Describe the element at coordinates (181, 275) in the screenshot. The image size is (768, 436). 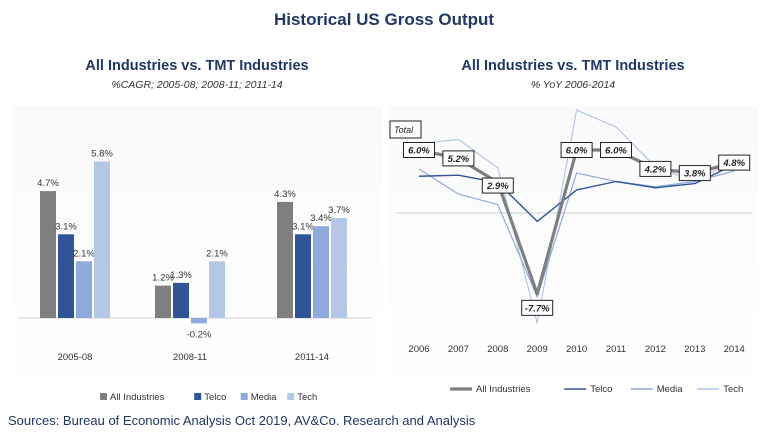
I see `bar-data-label: 1.3%` at that location.